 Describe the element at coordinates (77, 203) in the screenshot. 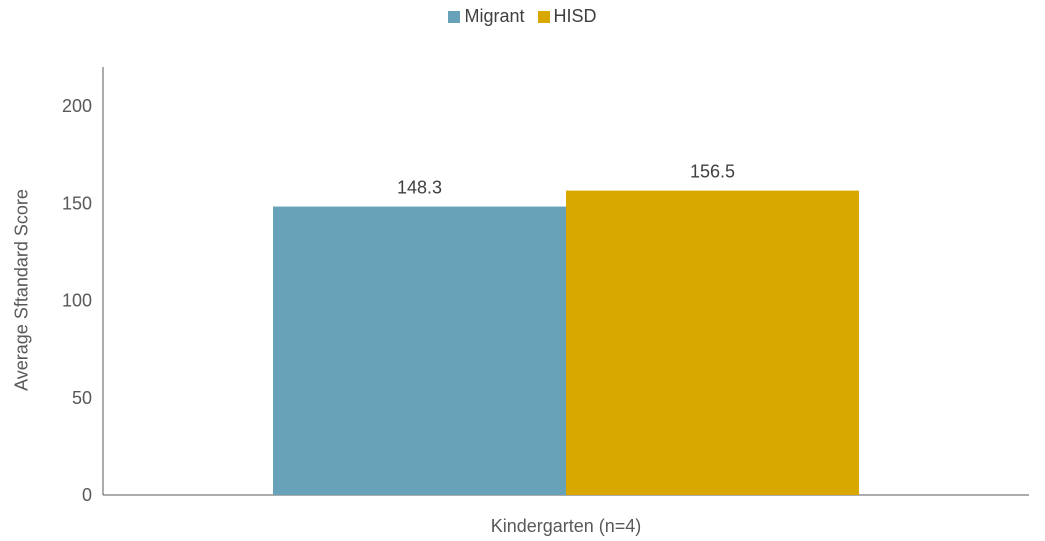

I see `y-tick-label: 150` at that location.